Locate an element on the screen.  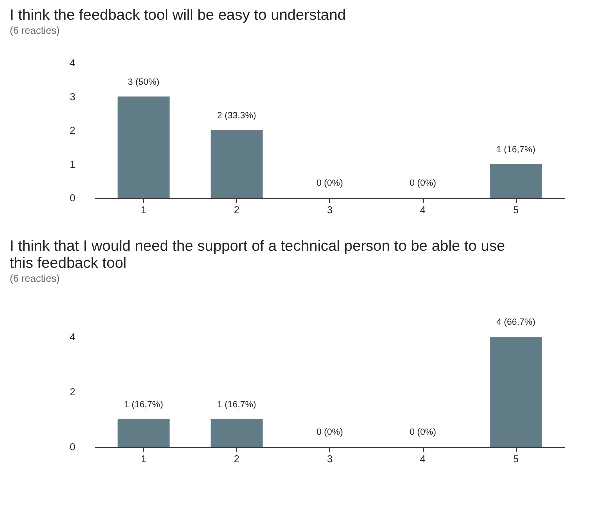
y-tick-label: 1 is located at coordinates (73, 165).